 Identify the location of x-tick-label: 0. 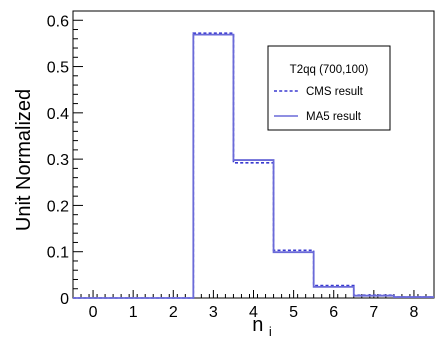
(93, 312).